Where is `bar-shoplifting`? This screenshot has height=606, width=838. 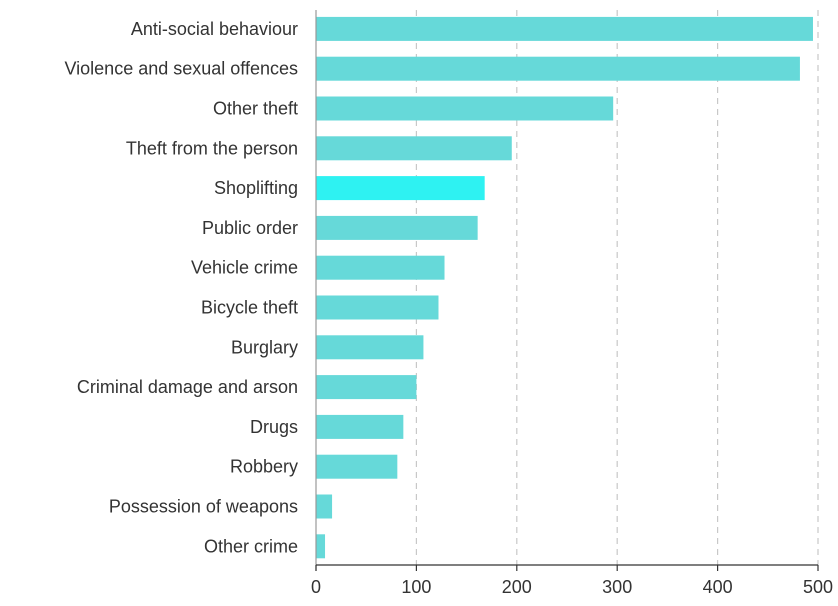
bar-shoplifting is located at coordinates (400, 188).